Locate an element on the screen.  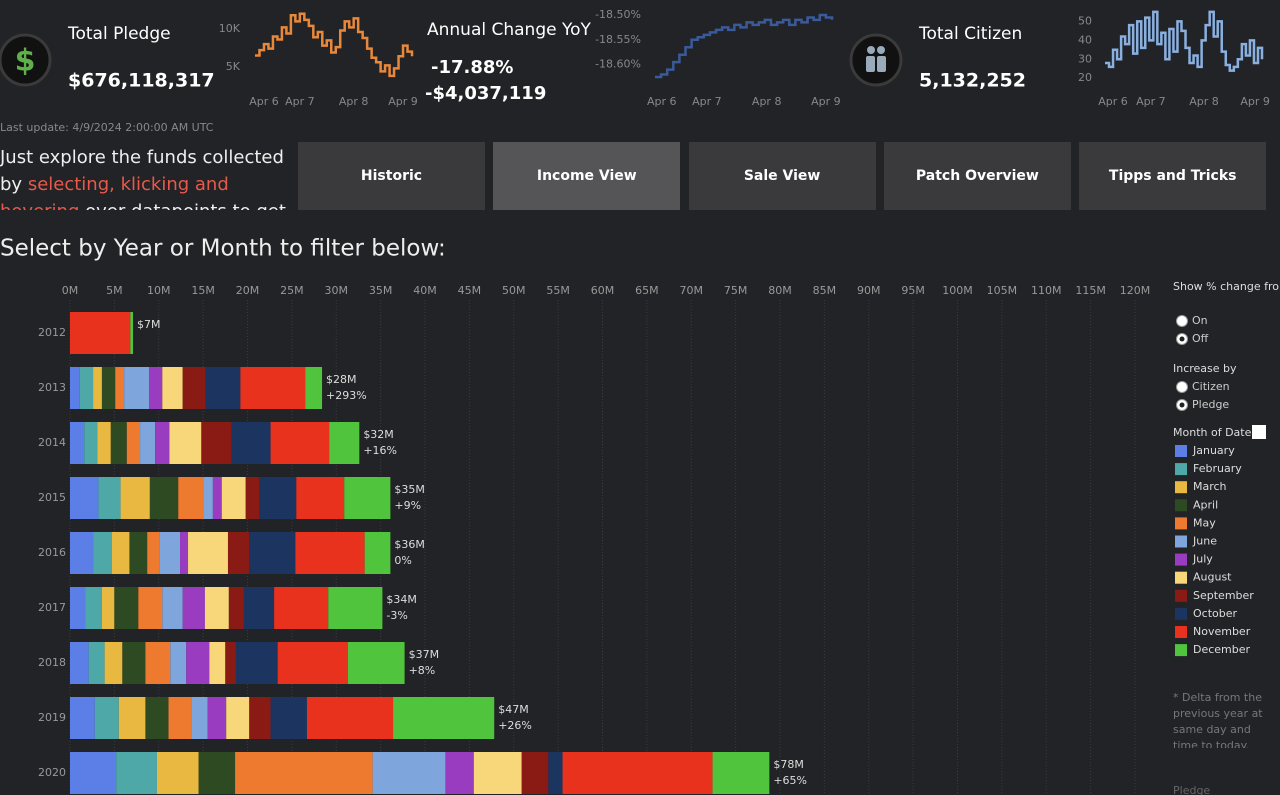
legend-label: November is located at coordinates (1222, 631).